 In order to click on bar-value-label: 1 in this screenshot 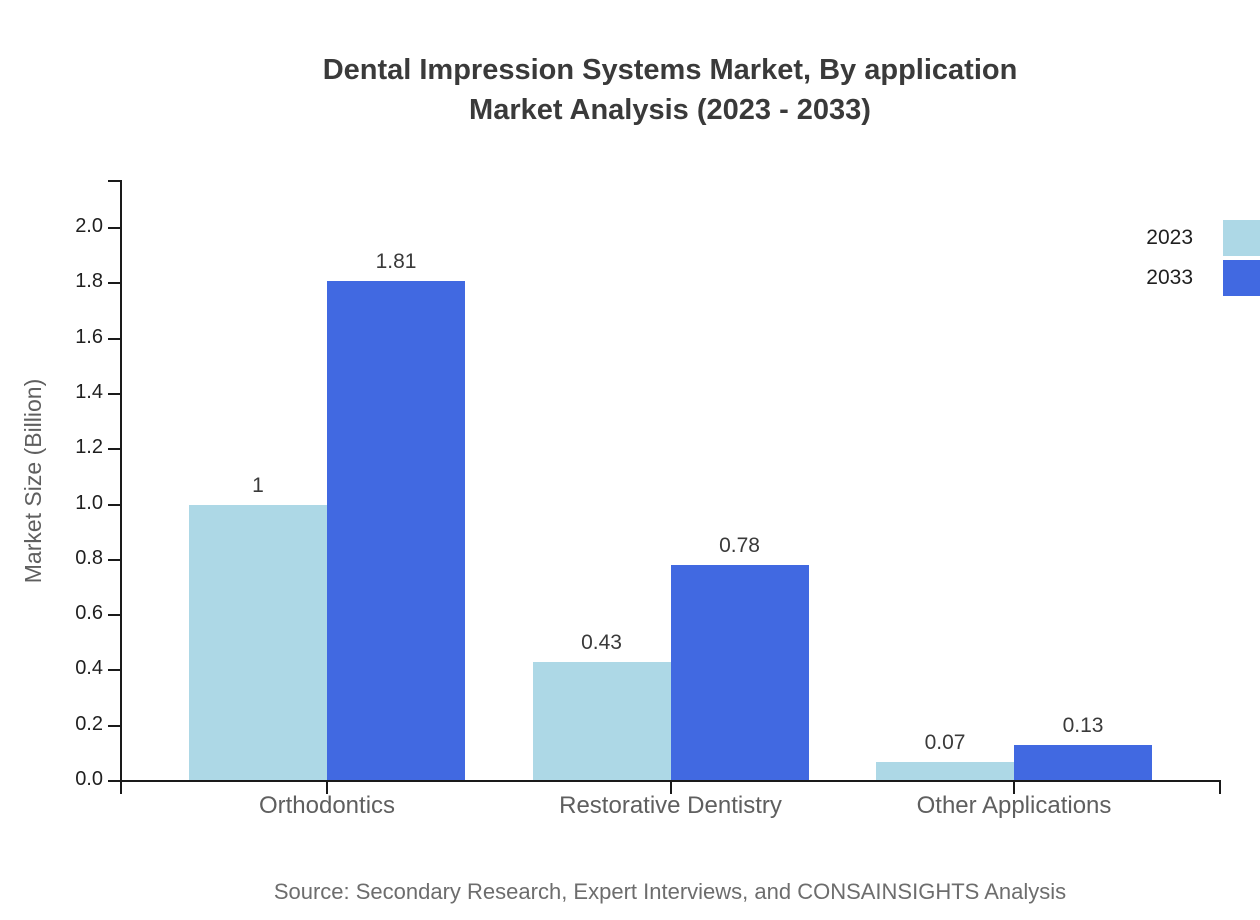, I will do `click(258, 485)`.